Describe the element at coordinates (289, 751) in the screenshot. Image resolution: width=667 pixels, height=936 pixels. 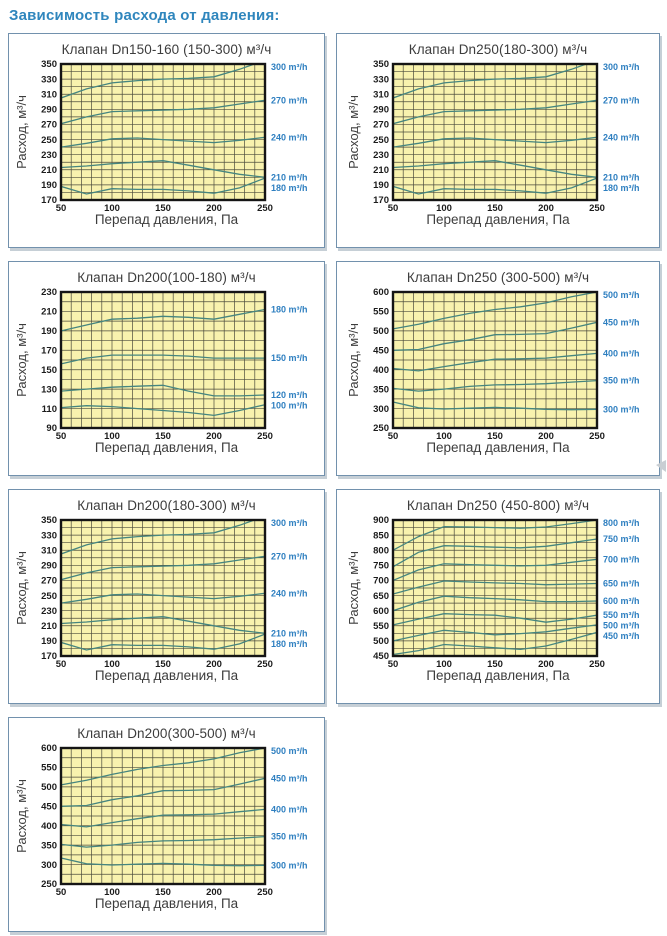
I see `series-label: 500 m³/h` at that location.